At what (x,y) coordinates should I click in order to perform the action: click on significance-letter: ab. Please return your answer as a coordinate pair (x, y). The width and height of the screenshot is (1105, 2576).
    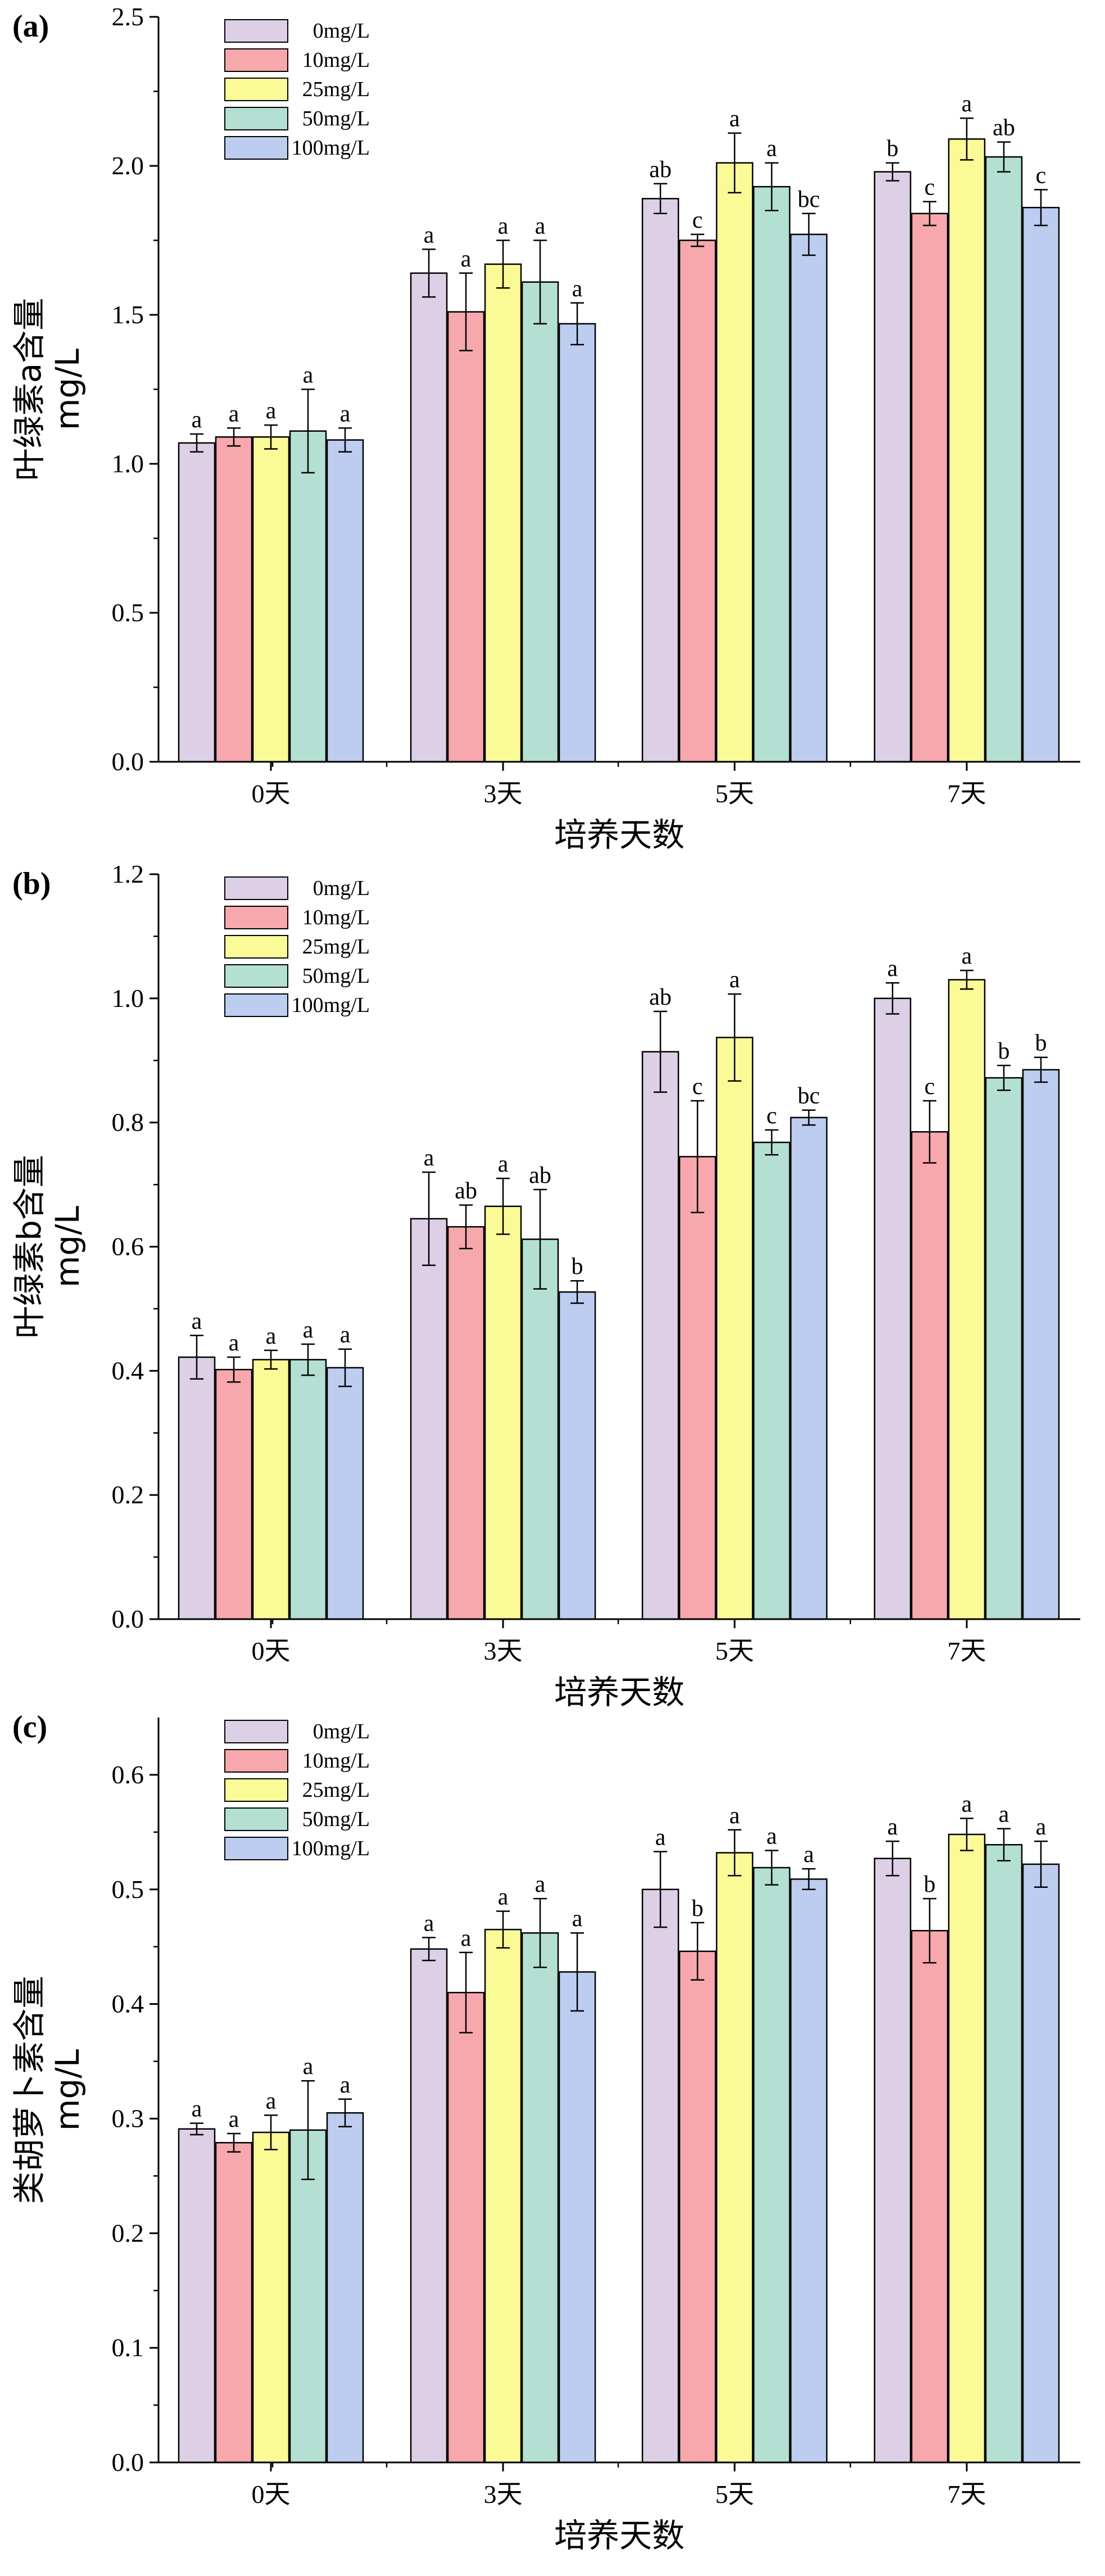
    Looking at the image, I should click on (466, 1191).